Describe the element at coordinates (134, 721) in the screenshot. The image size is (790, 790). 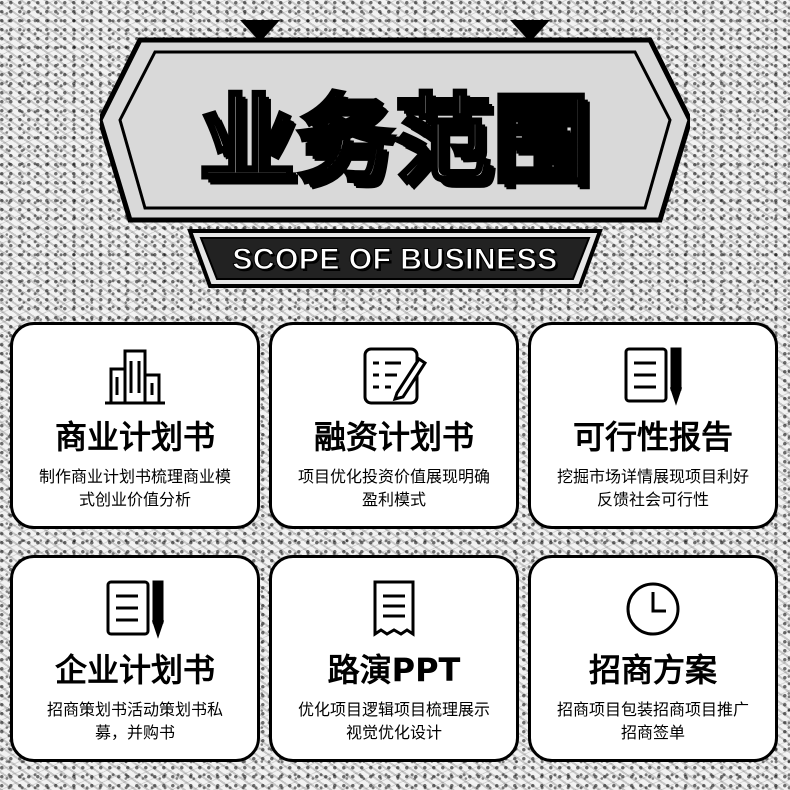
I see `card-description: 招商策划书活动策划书私募，并购书` at that location.